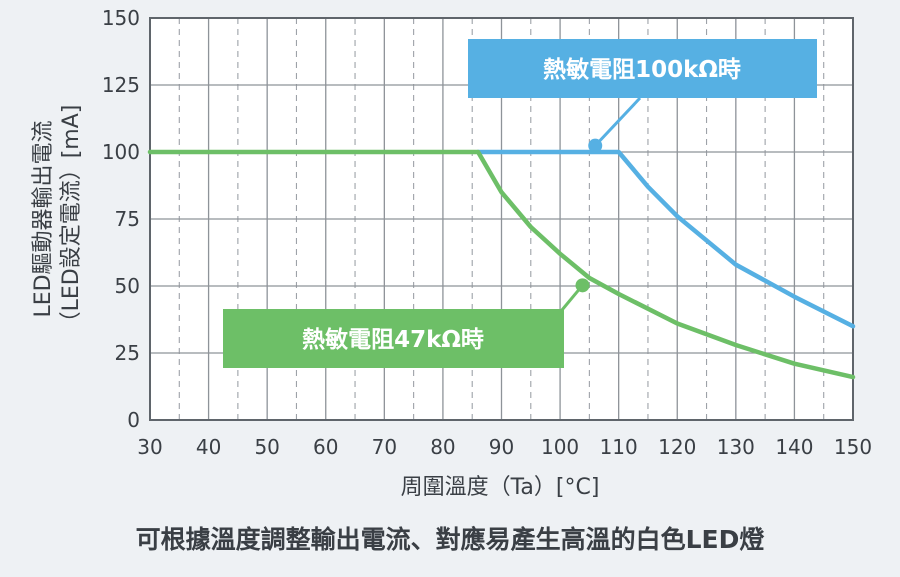 The image size is (900, 577). I want to click on y-tick-label: 25, so click(127, 353).